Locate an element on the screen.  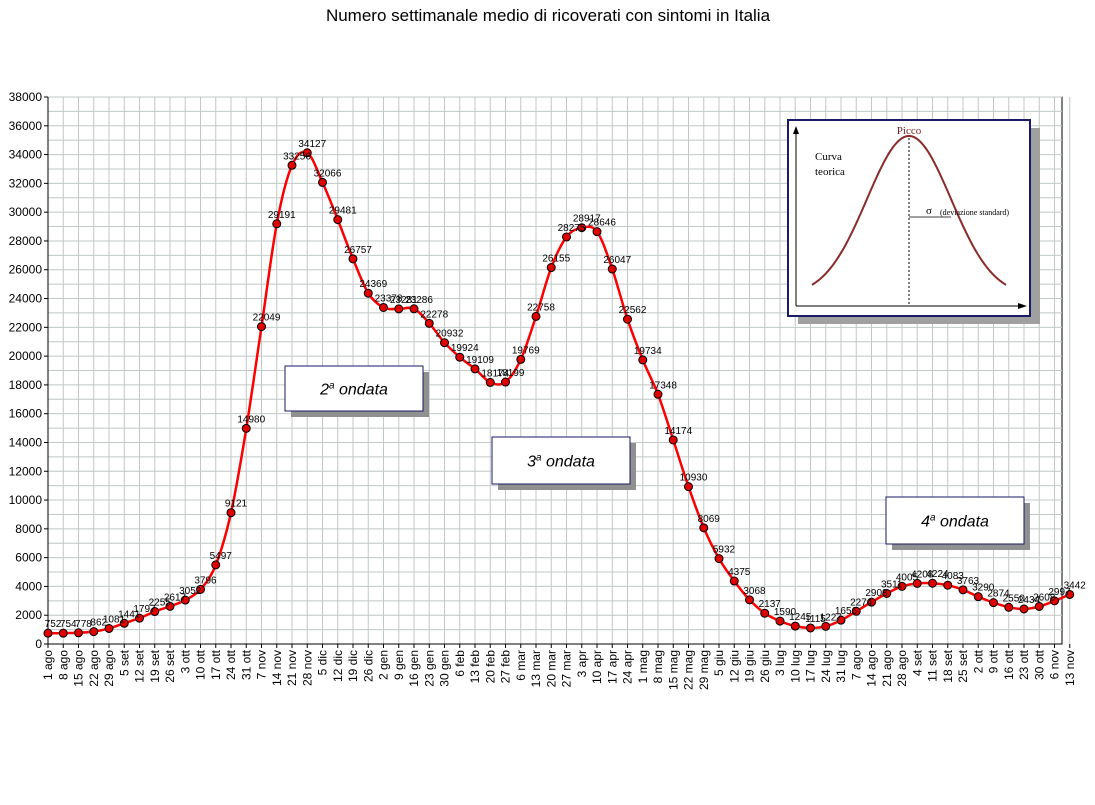
data-label: 23281 is located at coordinates (404, 300).